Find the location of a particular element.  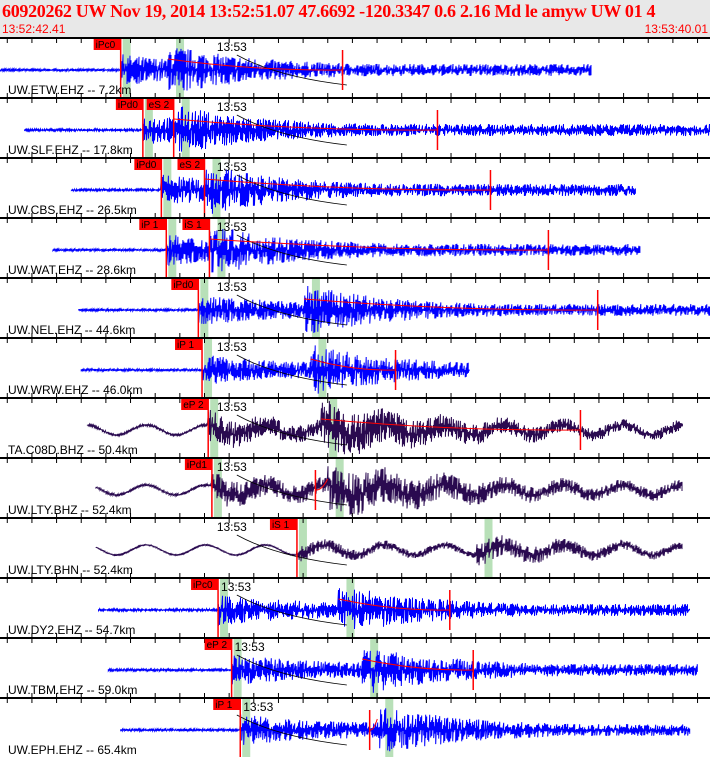

trace-5: 13:53 iP 1 UW.WRW.EHZ -- 46.0km is located at coordinates (355, 365).